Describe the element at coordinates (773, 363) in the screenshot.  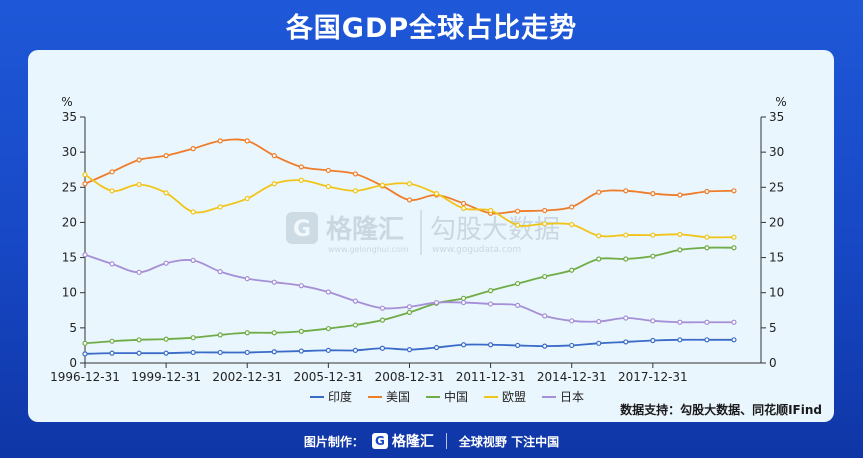
I see `y-tick-label-right: 0` at that location.